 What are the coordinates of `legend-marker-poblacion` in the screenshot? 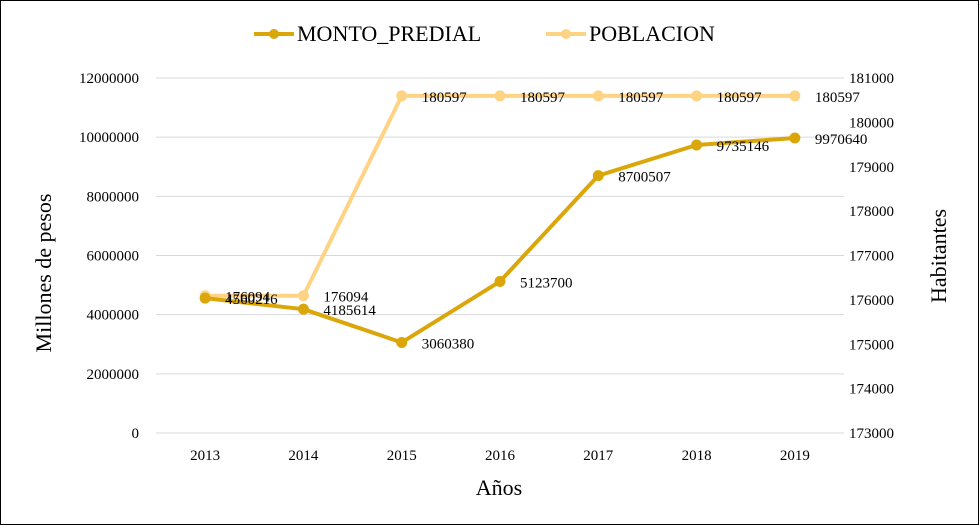 It's located at (566, 34).